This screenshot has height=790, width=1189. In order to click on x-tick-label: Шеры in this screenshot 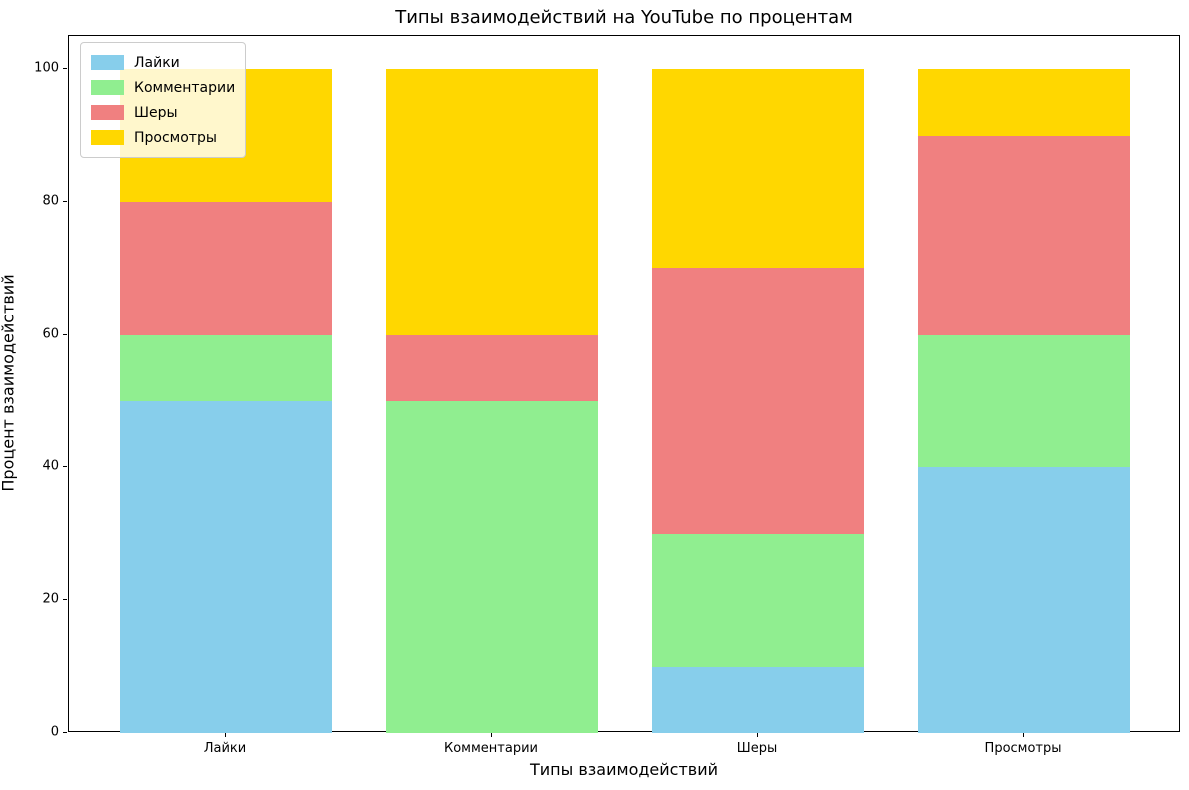, I will do `click(757, 748)`.